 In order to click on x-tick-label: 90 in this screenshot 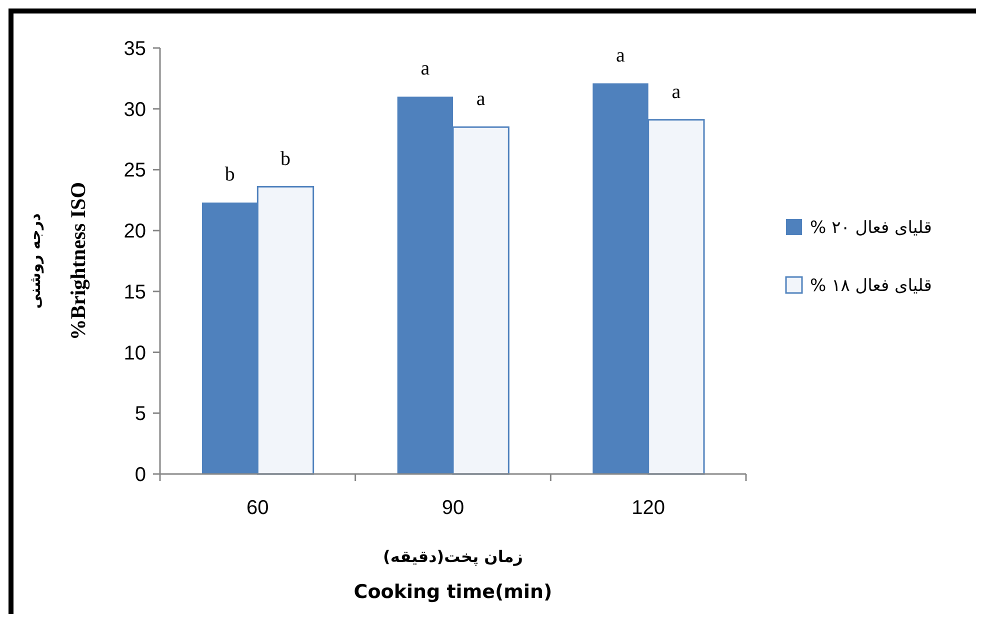, I will do `click(453, 508)`.